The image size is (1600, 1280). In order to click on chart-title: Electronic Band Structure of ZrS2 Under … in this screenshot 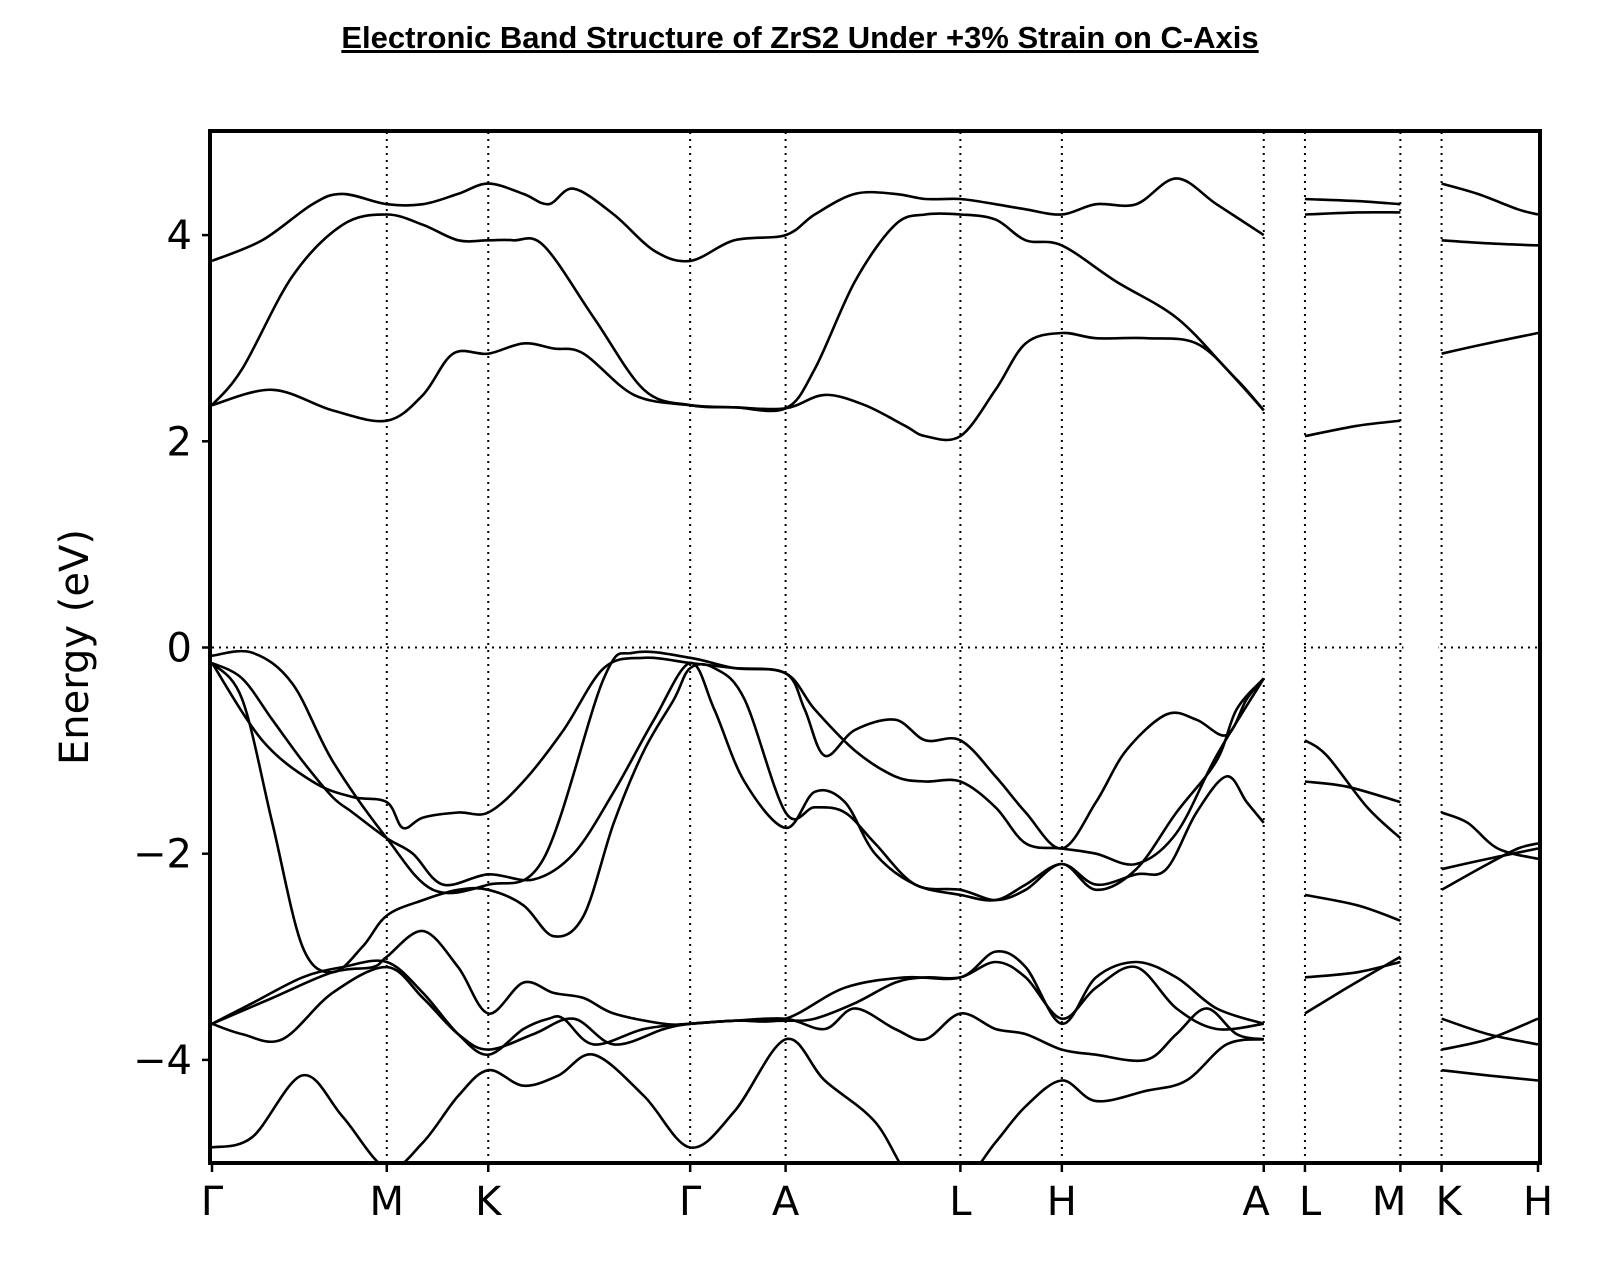, I will do `click(800, 37)`.